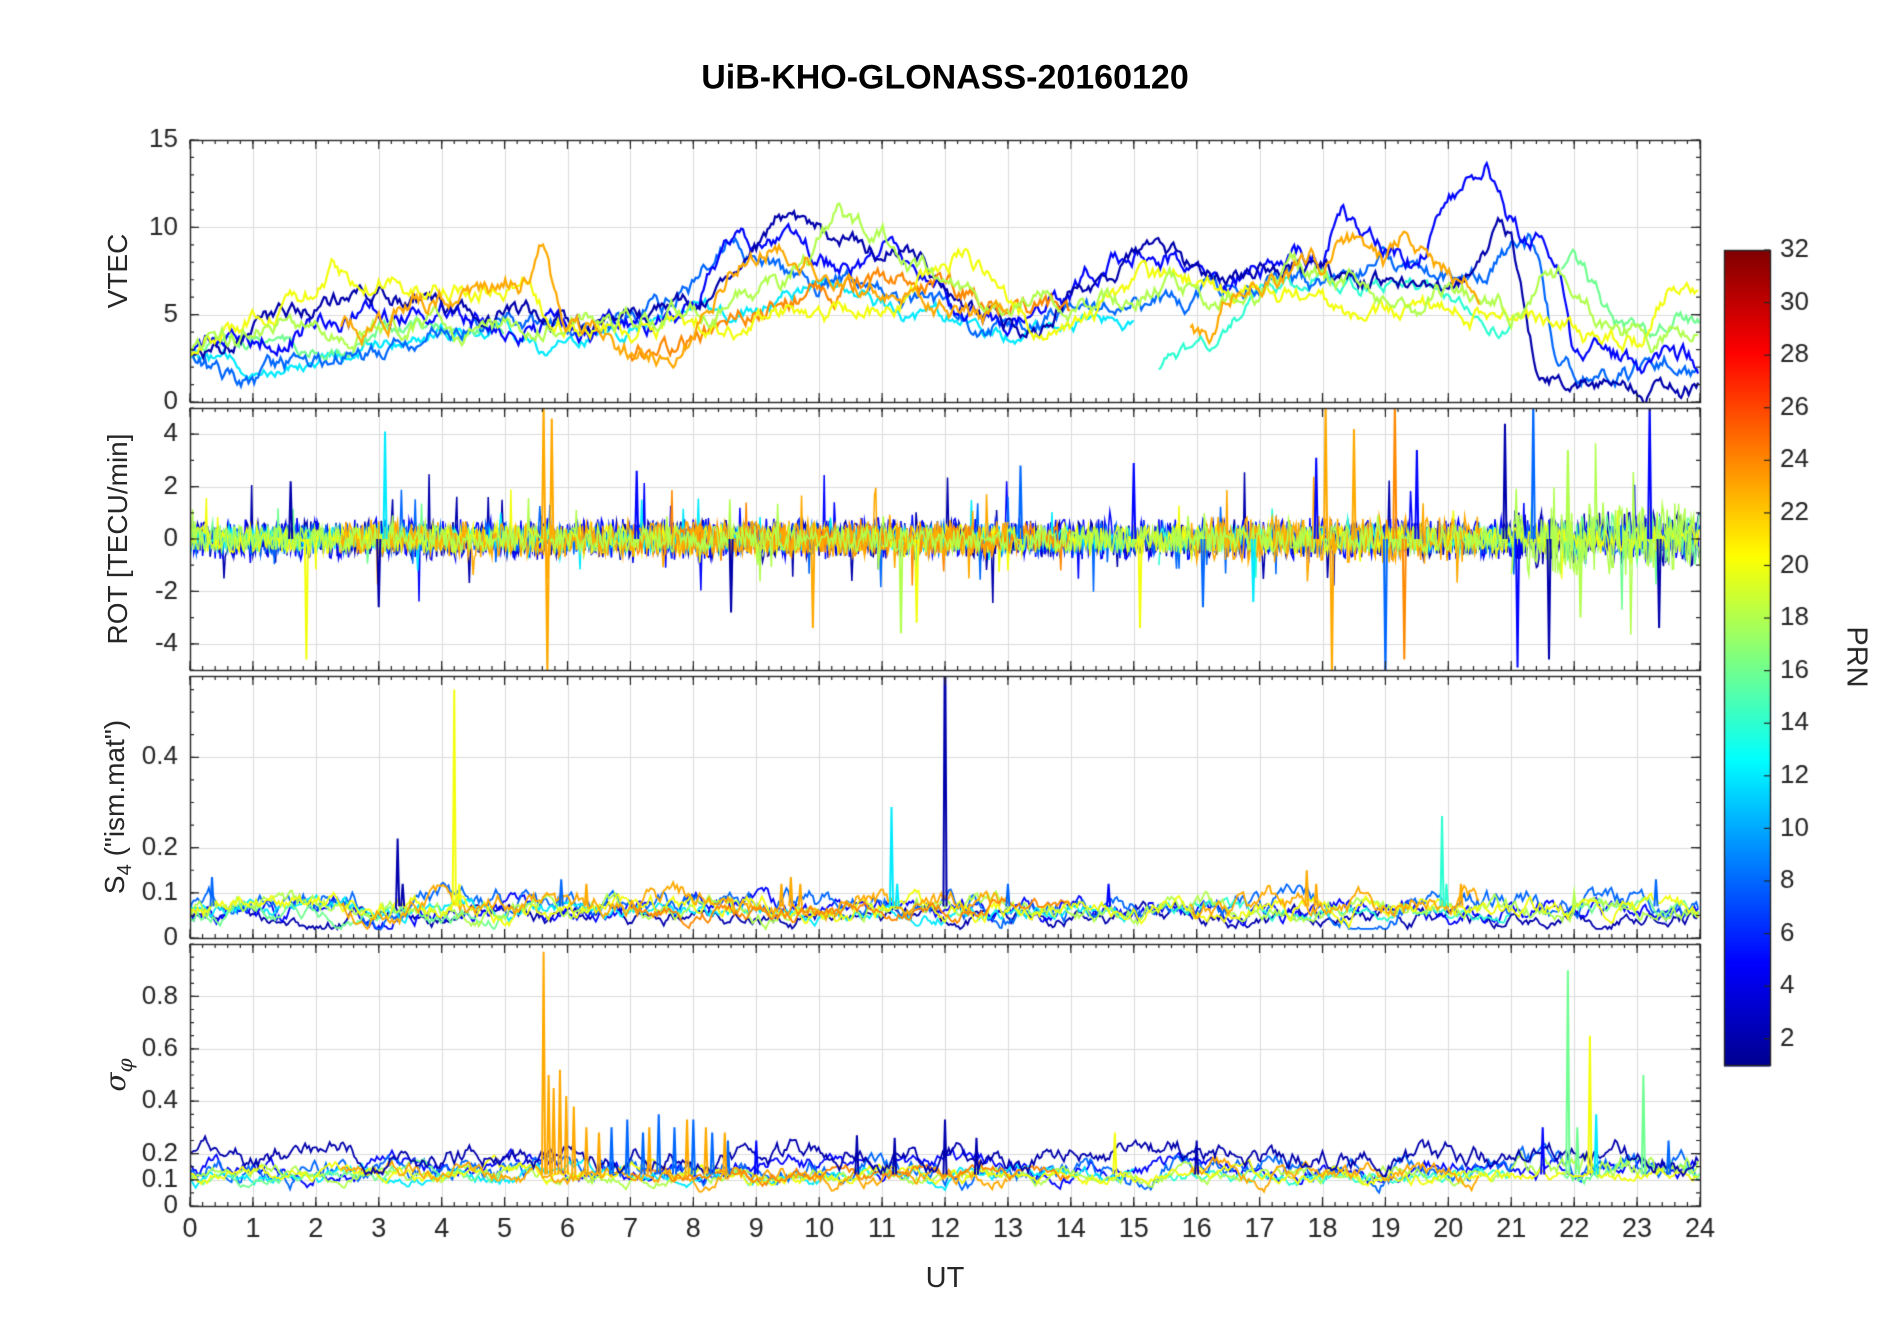 This screenshot has height=1330, width=1902. I want to click on ylabel-vtec: VTEC, so click(118, 271).